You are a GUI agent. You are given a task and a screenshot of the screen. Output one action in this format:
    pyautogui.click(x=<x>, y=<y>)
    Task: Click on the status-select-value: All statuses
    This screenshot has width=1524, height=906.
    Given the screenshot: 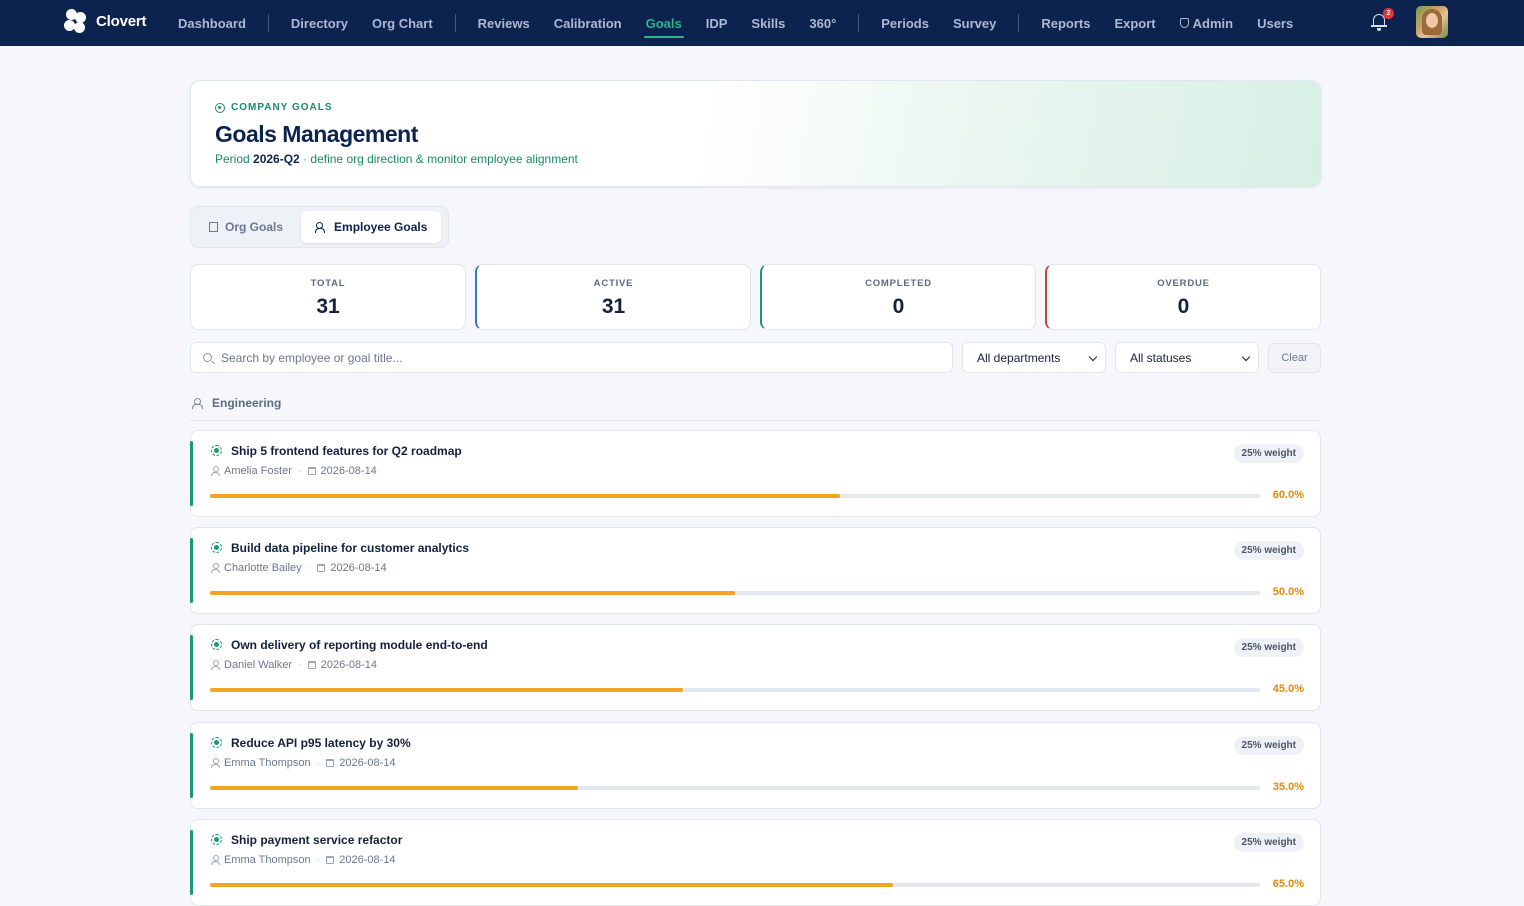 What is the action you would take?
    pyautogui.click(x=1161, y=357)
    